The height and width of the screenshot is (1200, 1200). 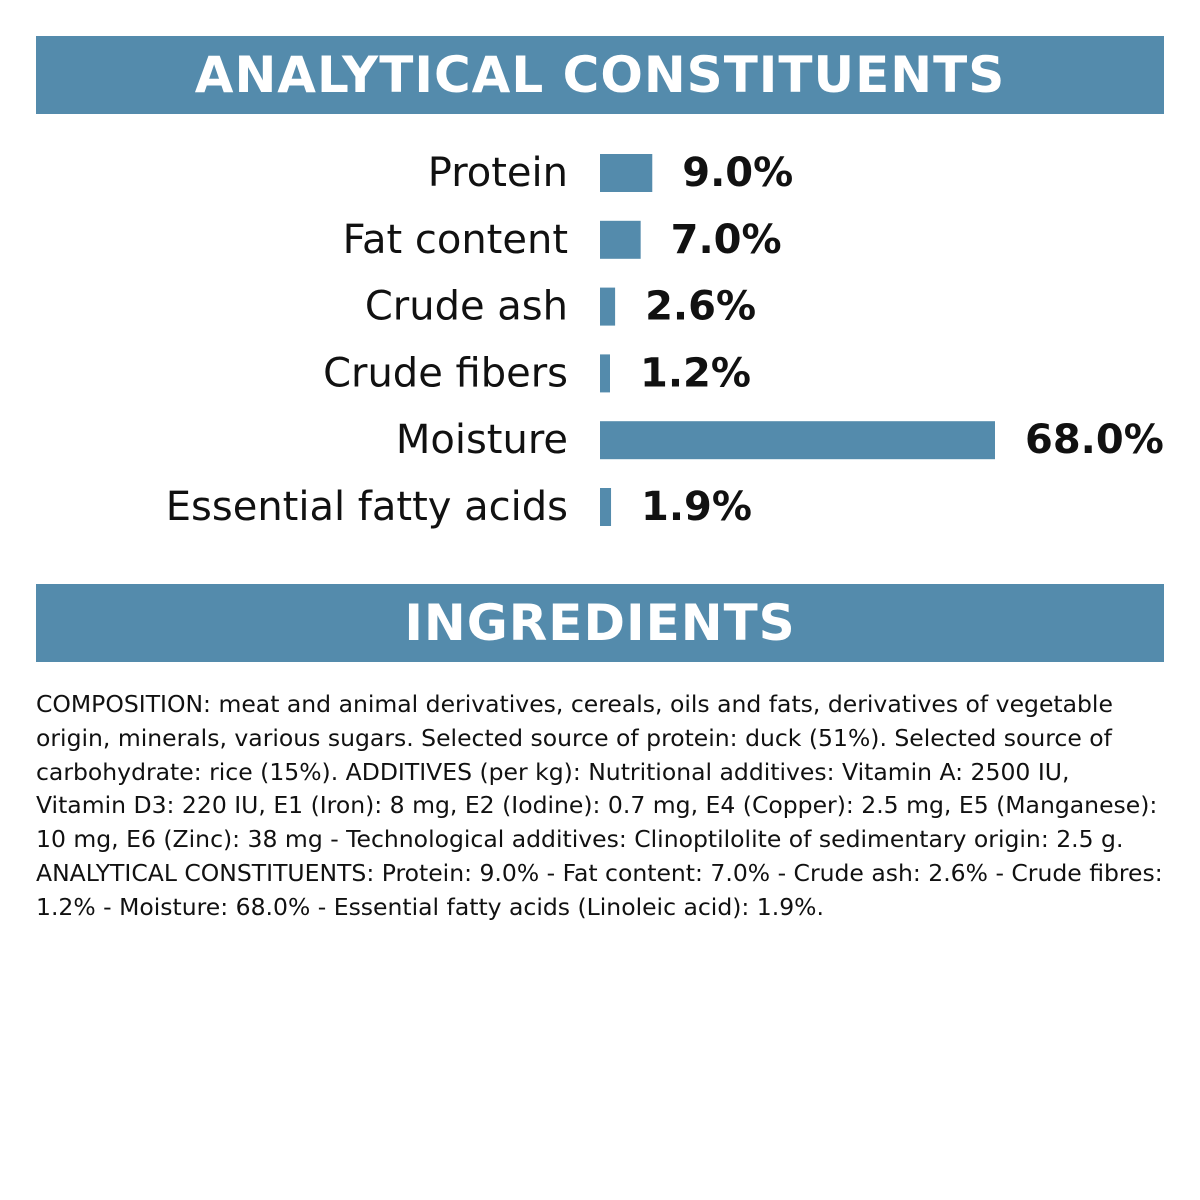 What do you see at coordinates (726, 240) in the screenshot?
I see `value-label-fat-content: 7.0%` at bounding box center [726, 240].